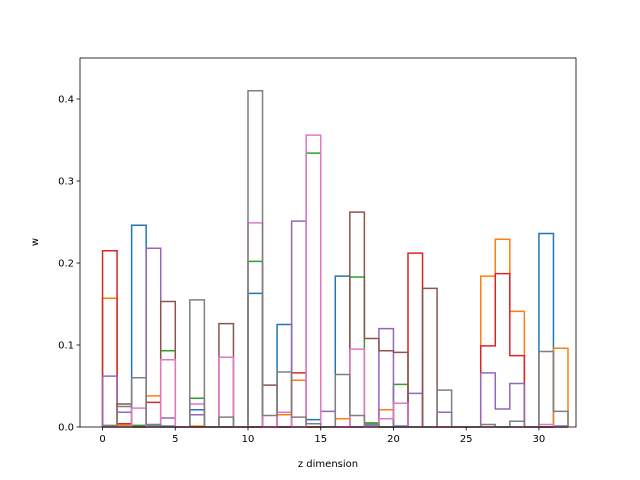 The height and width of the screenshot is (480, 640). What do you see at coordinates (66, 428) in the screenshot?
I see `y-tick-label: 0.0` at bounding box center [66, 428].